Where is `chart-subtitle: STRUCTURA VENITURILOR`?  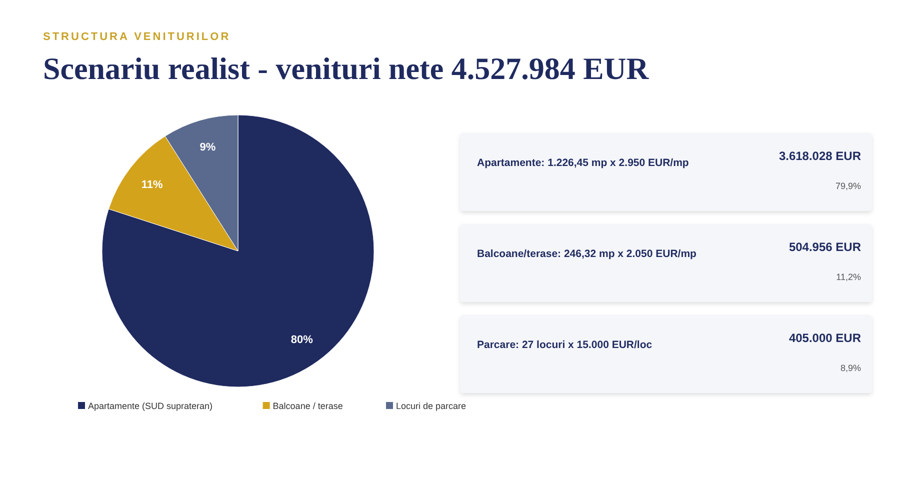 chart-subtitle: STRUCTURA VENITURILOR is located at coordinates (137, 37).